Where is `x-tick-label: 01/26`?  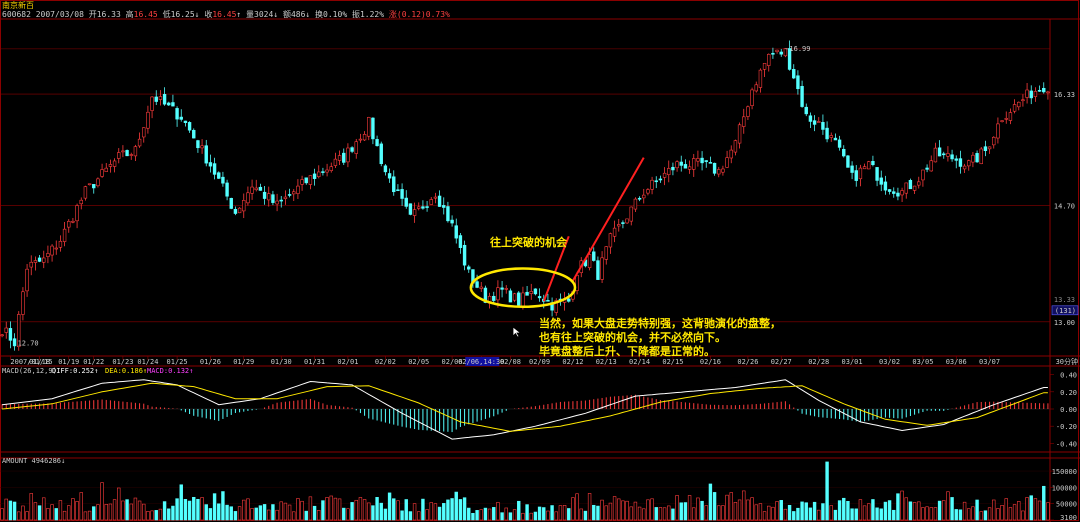 x-tick-label: 01/26 is located at coordinates (210, 362).